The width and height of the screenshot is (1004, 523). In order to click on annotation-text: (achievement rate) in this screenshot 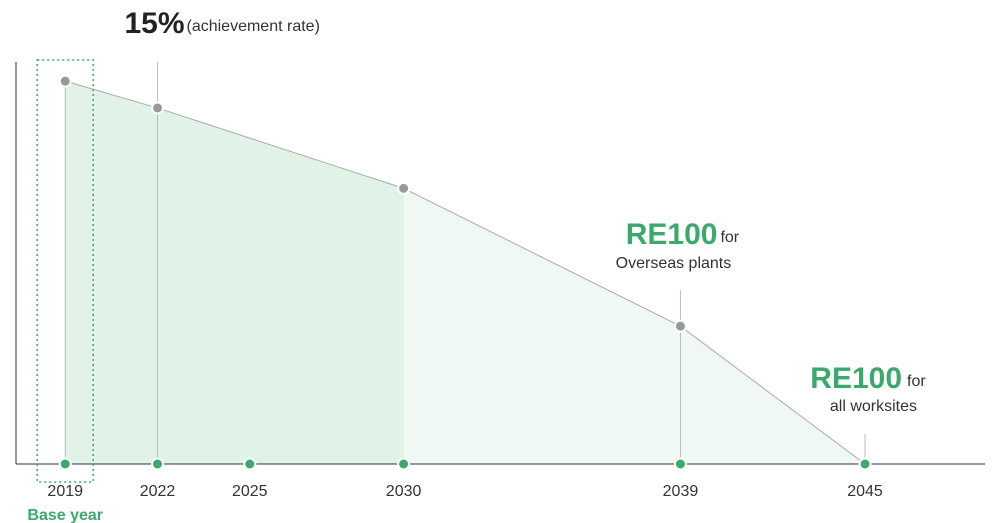, I will do `click(253, 26)`.